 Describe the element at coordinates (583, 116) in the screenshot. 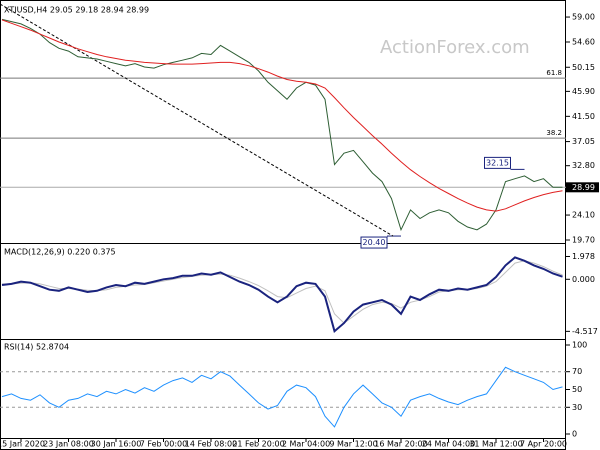

I see `y-tick-label: 41.50` at that location.